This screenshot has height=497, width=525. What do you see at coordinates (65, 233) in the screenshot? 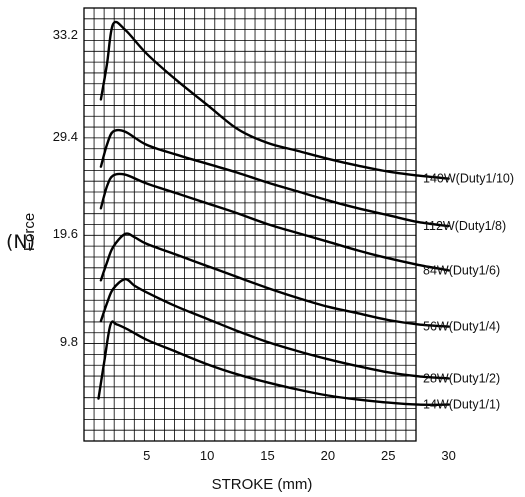
I see `y-tick-label: 19.6` at bounding box center [65, 233].